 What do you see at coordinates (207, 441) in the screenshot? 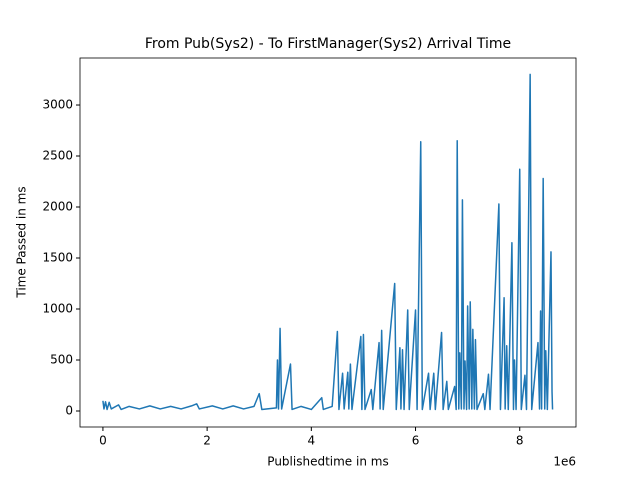
I see `x-tick-label: 2` at bounding box center [207, 441].